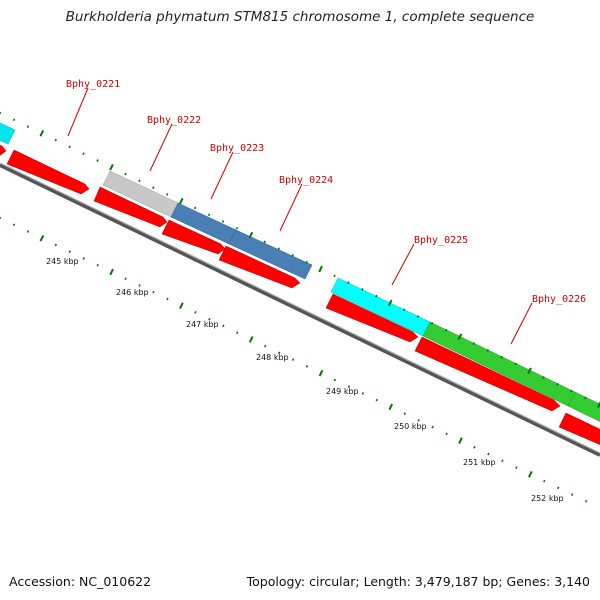  Describe the element at coordinates (479, 462) in the screenshot. I see `kbp-label-251: 251 kbp` at that location.